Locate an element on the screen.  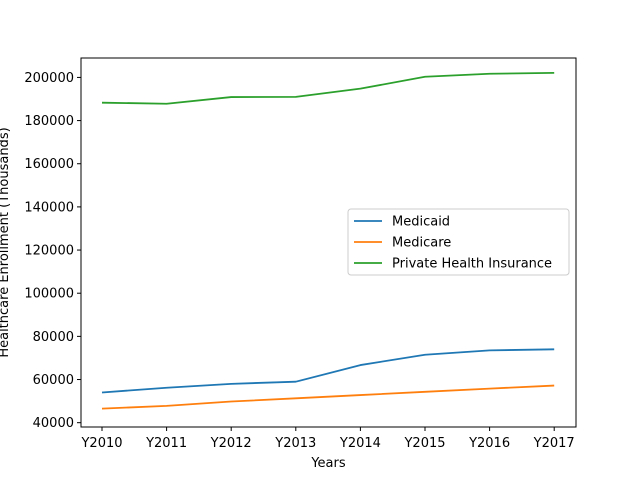
legend-box is located at coordinates (458, 242).